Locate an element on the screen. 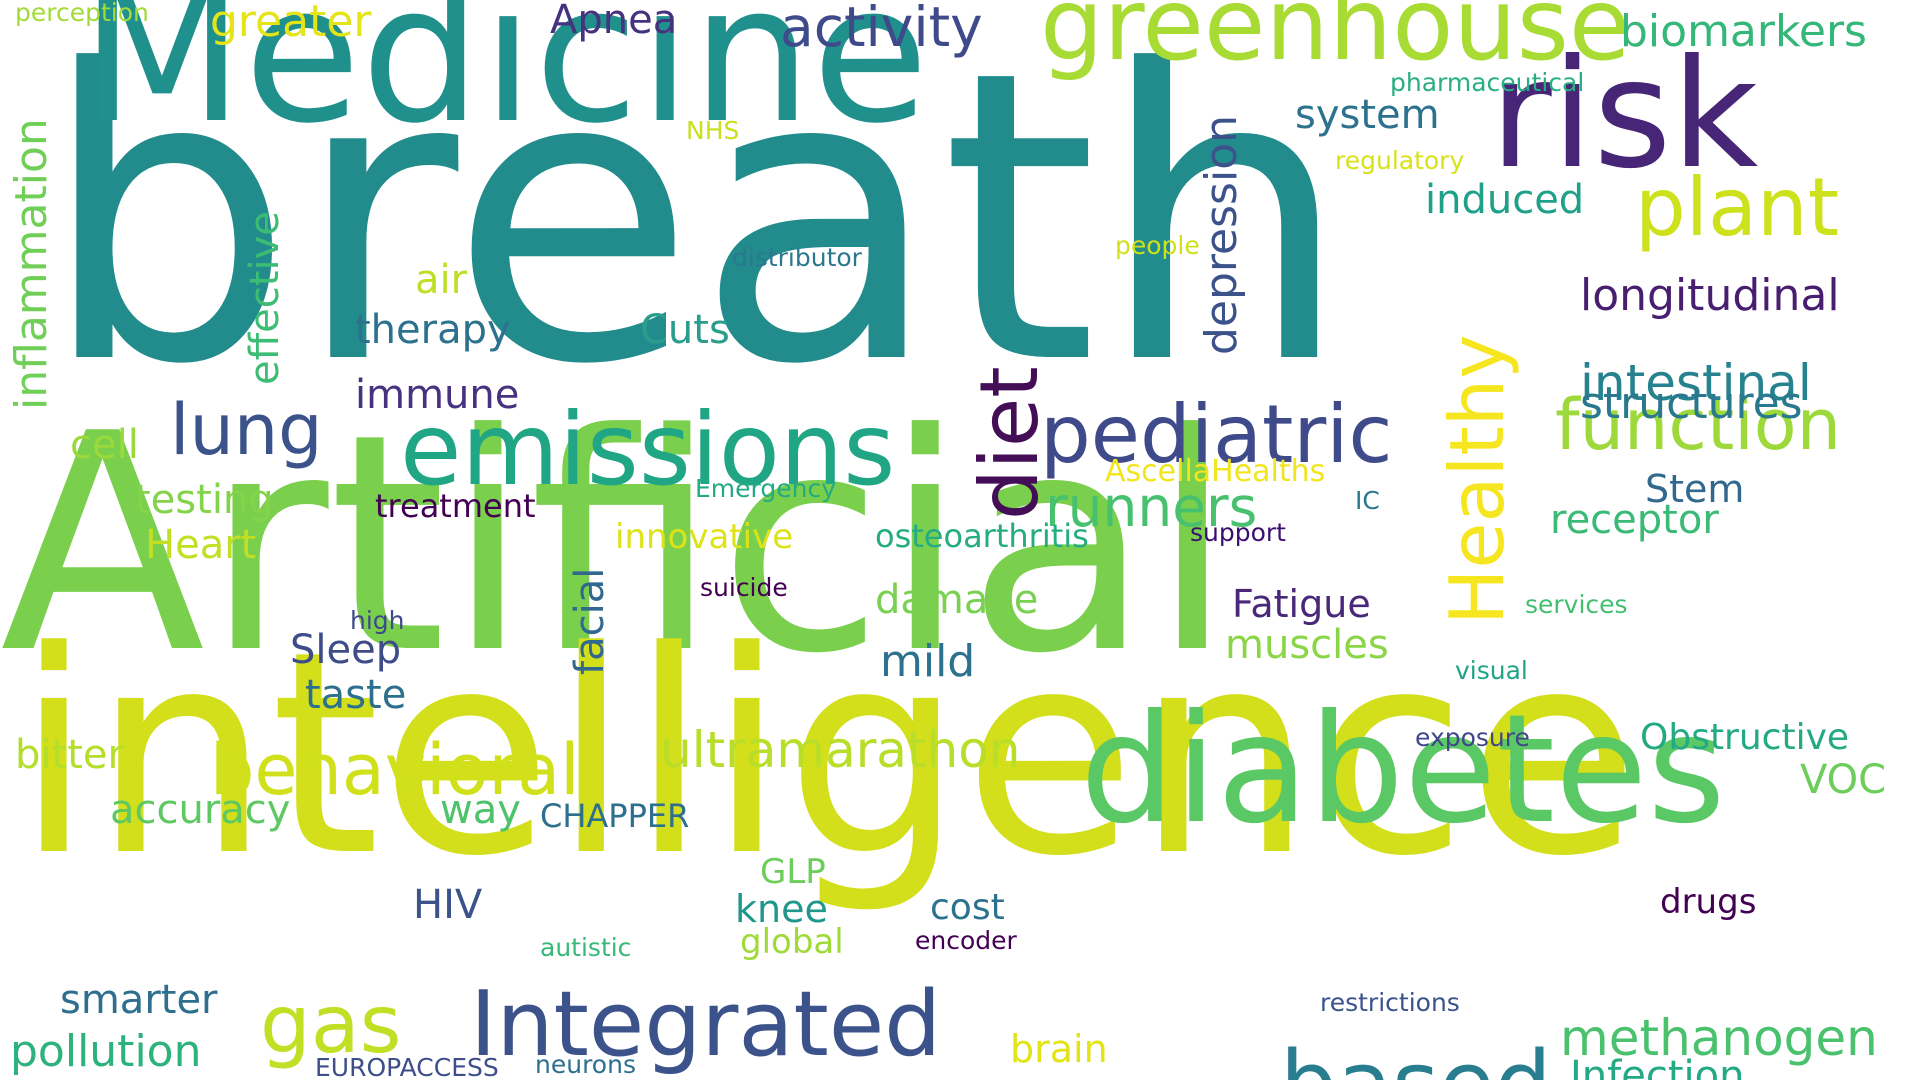  word-air: air is located at coordinates (441, 280).